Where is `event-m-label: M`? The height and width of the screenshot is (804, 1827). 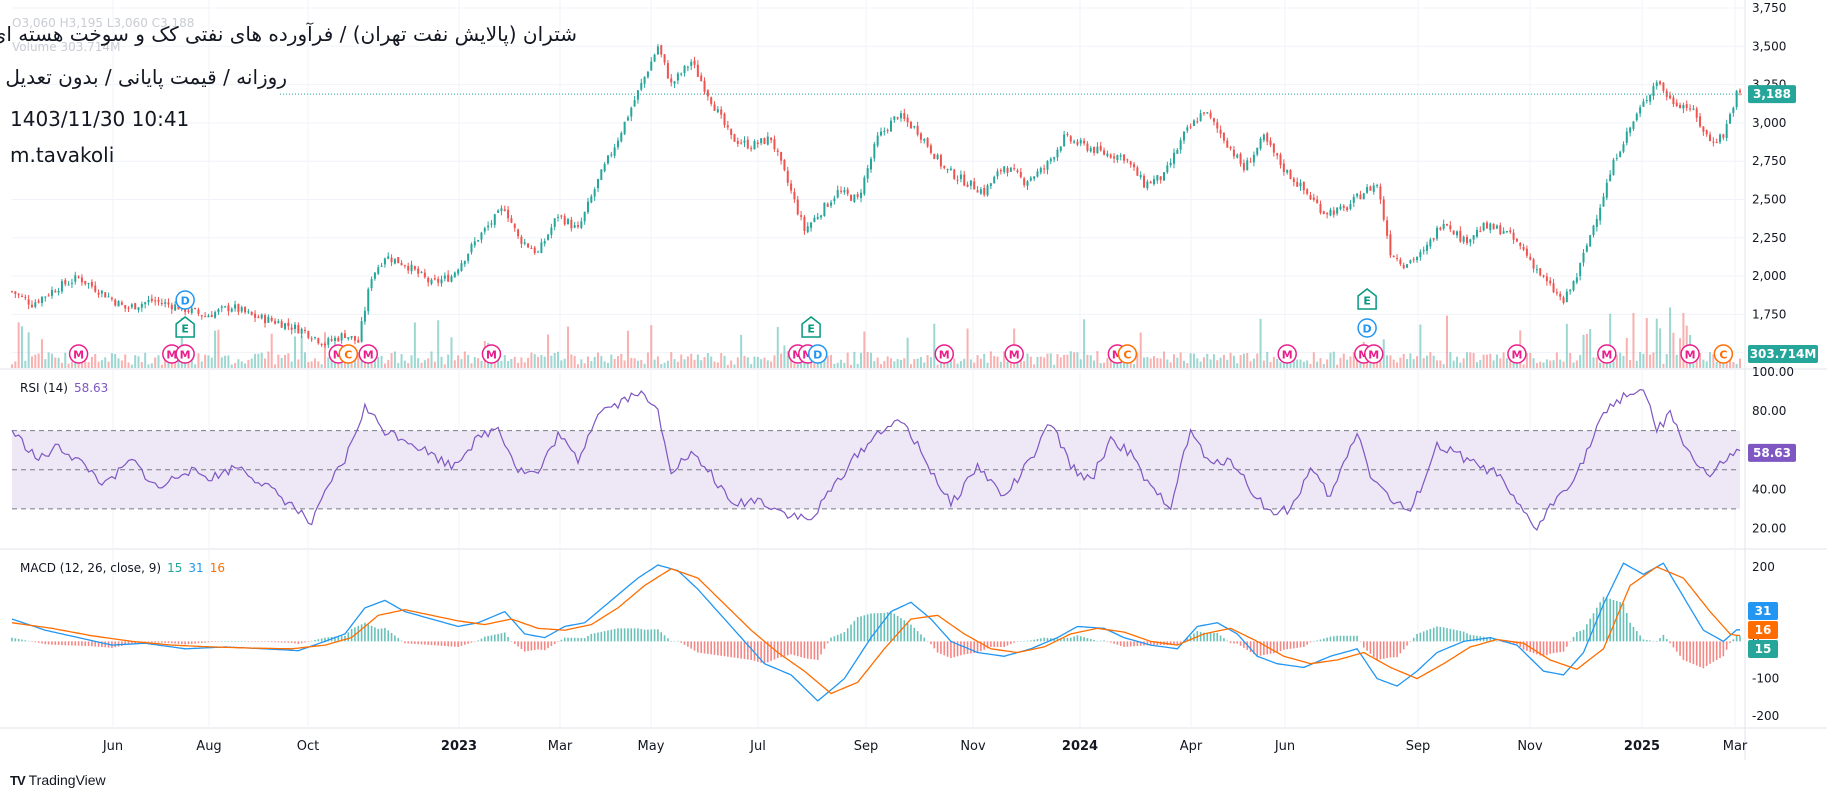
event-m-label: M is located at coordinates (368, 355).